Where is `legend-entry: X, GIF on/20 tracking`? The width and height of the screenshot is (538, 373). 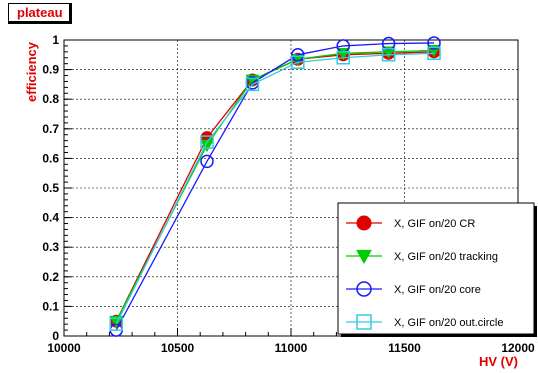
legend-entry: X, GIF on/20 tracking is located at coordinates (422, 257).